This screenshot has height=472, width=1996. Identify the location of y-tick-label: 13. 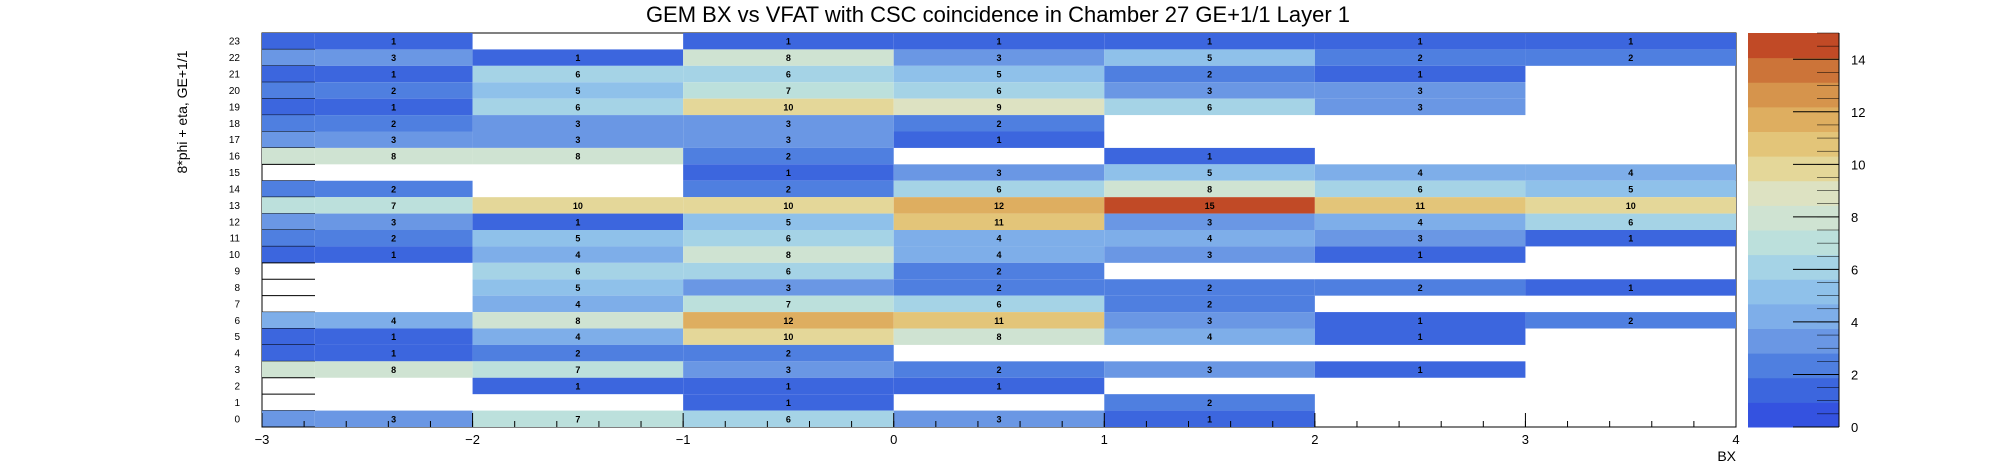
(235, 206).